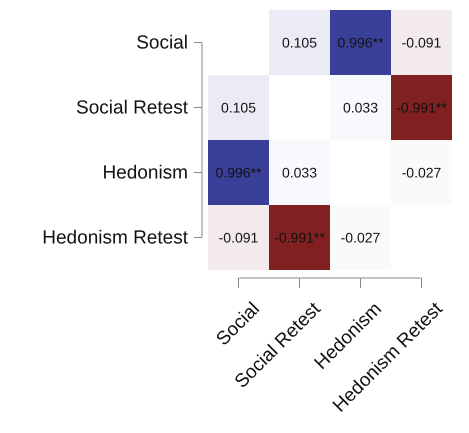 This screenshot has height=433, width=469. Describe the element at coordinates (115, 238) in the screenshot. I see `y-tick-label: Hedonism Retest` at that location.